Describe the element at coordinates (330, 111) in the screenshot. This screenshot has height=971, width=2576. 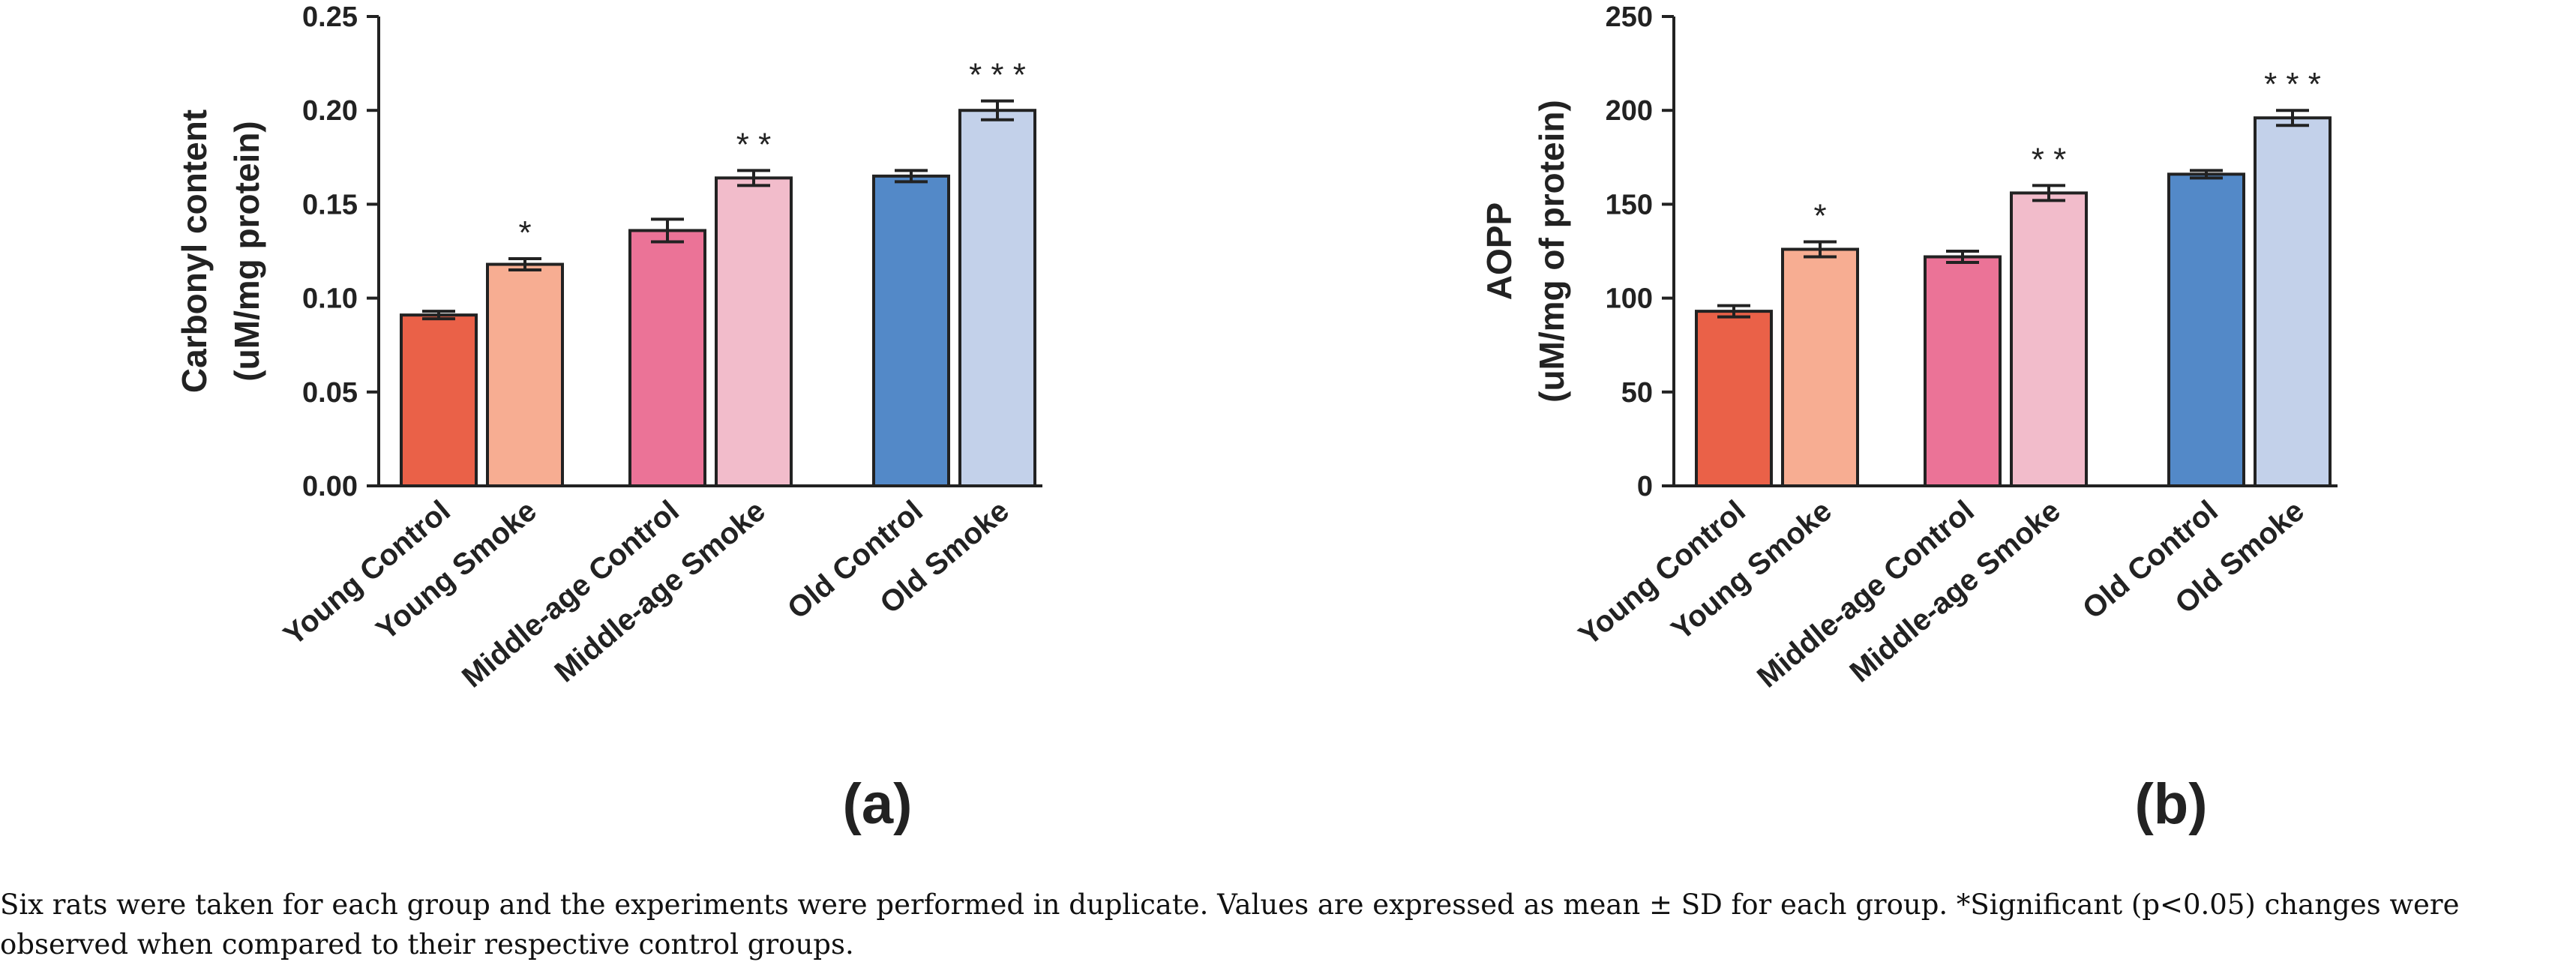
I see `y-tick-label: 0.20` at that location.